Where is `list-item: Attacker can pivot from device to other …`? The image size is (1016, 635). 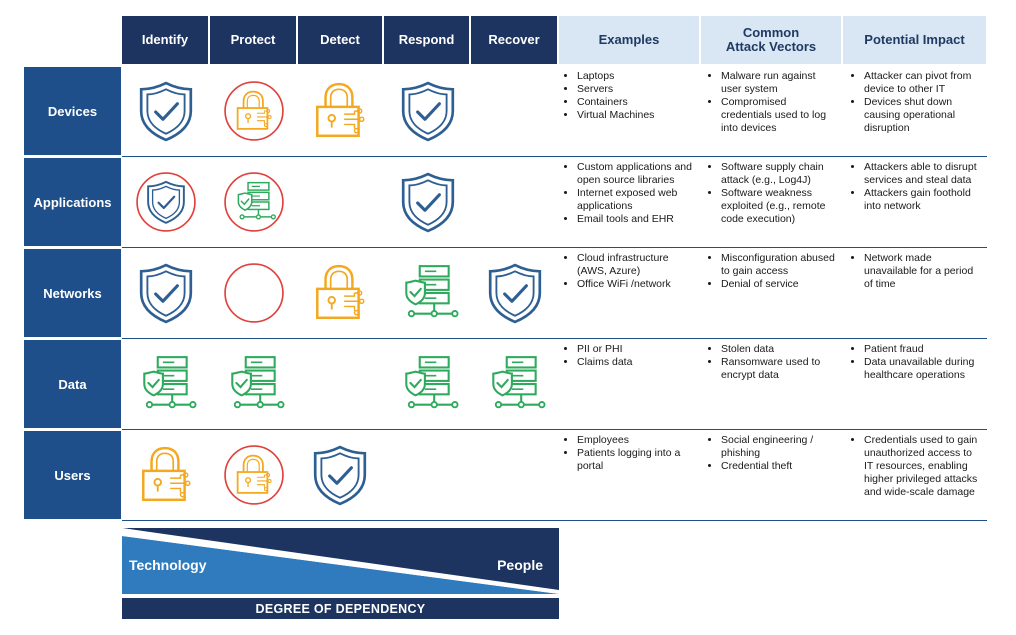
list-item: Attacker can pivot from device to other … is located at coordinates (923, 83).